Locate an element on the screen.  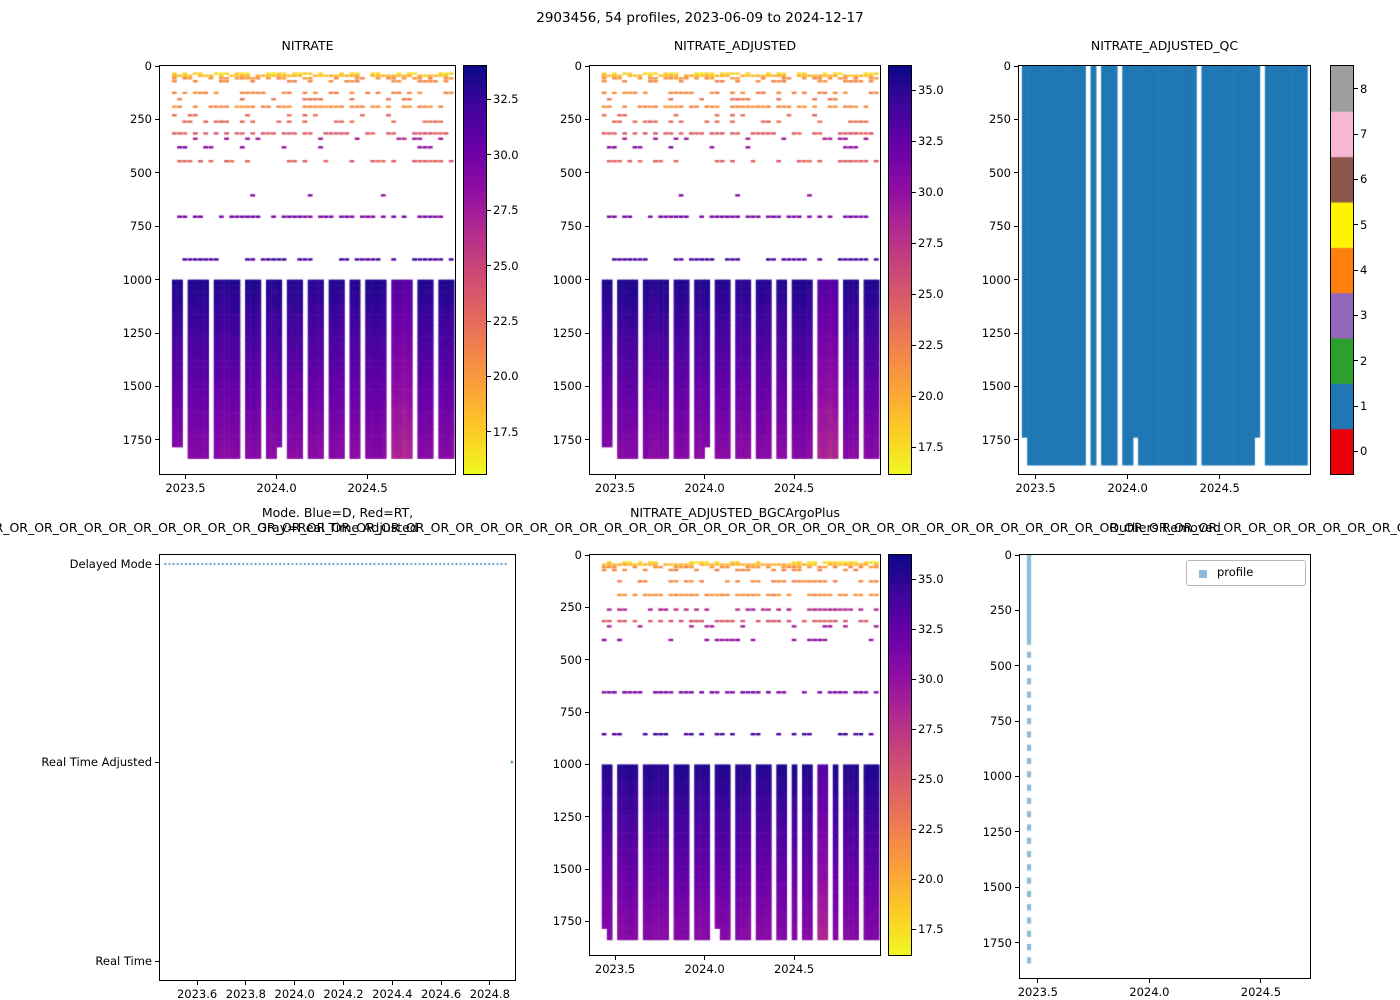
y-tick-label: 1000 is located at coordinates (137, 279).